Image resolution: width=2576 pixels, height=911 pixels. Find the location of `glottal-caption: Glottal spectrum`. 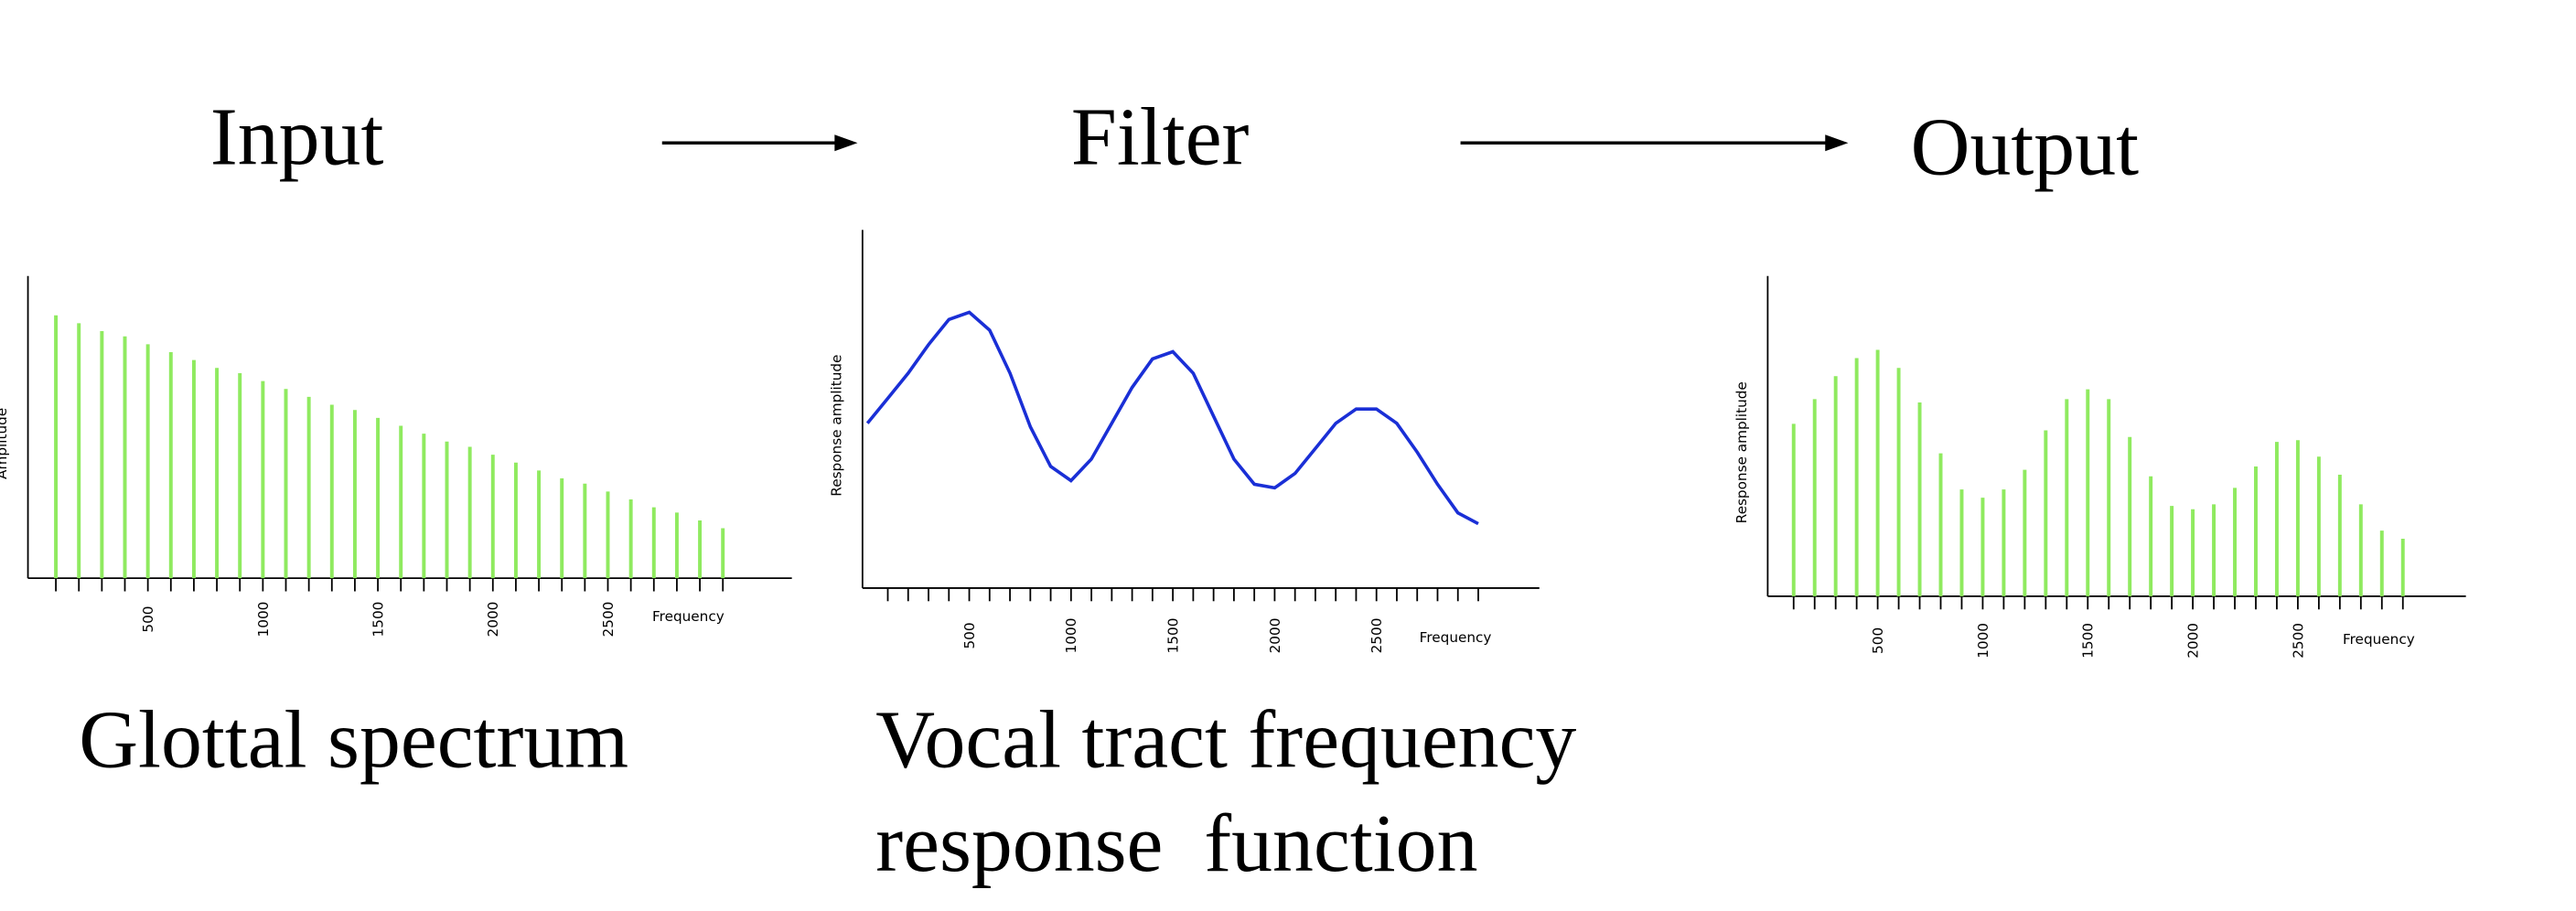

glottal-caption: Glottal spectrum is located at coordinates (354, 740).